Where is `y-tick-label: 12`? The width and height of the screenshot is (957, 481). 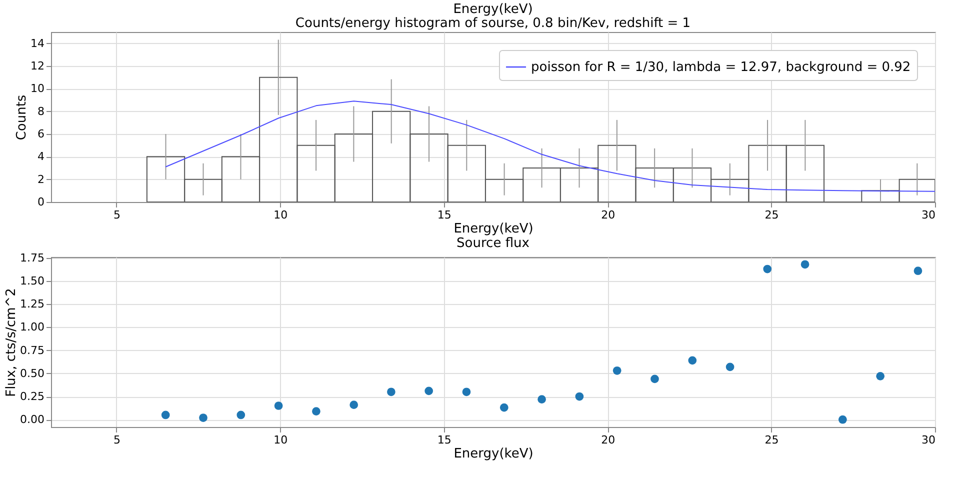 y-tick-label: 12 is located at coordinates (37, 66).